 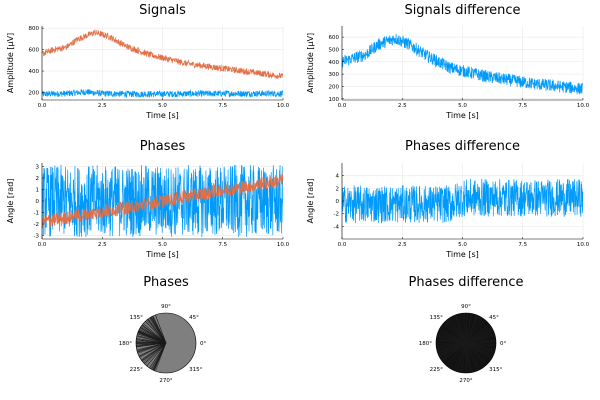 I want to click on chart-title: Phases, so click(x=163, y=146).